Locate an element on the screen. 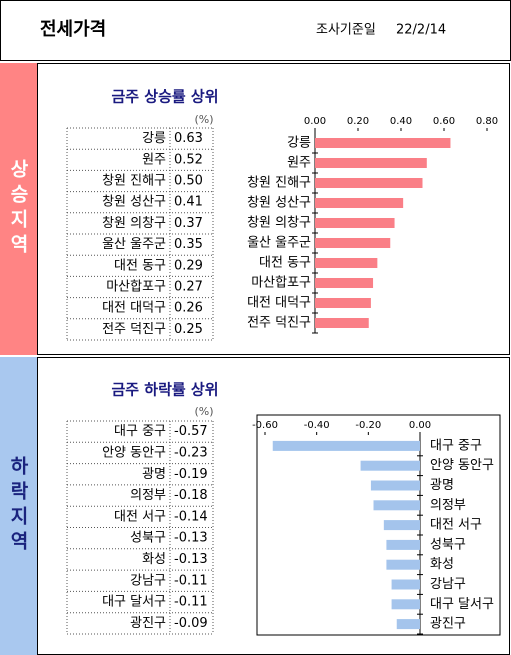  table-name: 대전 대덕구 is located at coordinates (134, 308).